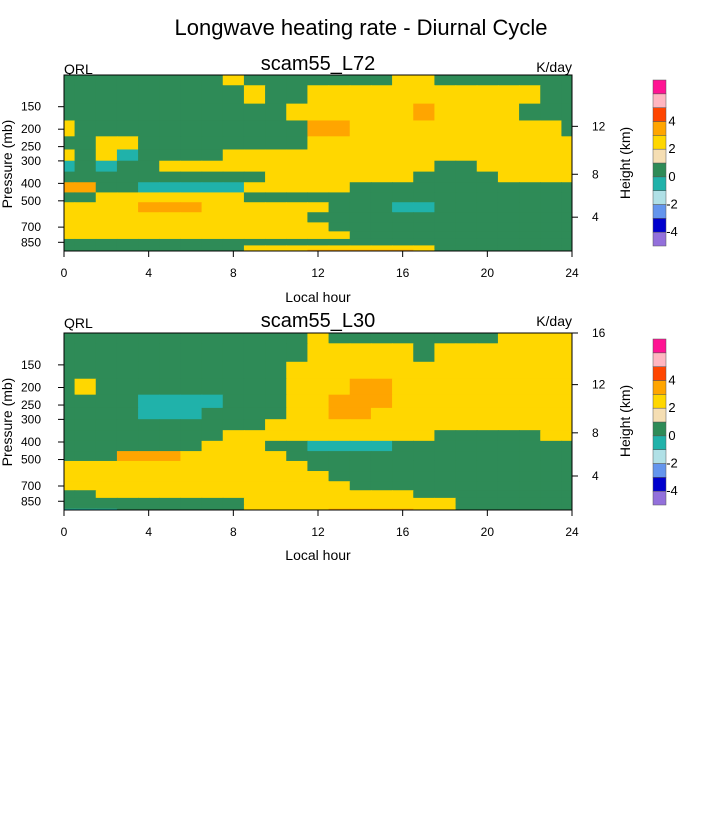 This screenshot has width=722, height=825. Describe the element at coordinates (599, 385) in the screenshot. I see `y2-tick-label: 12` at that location.